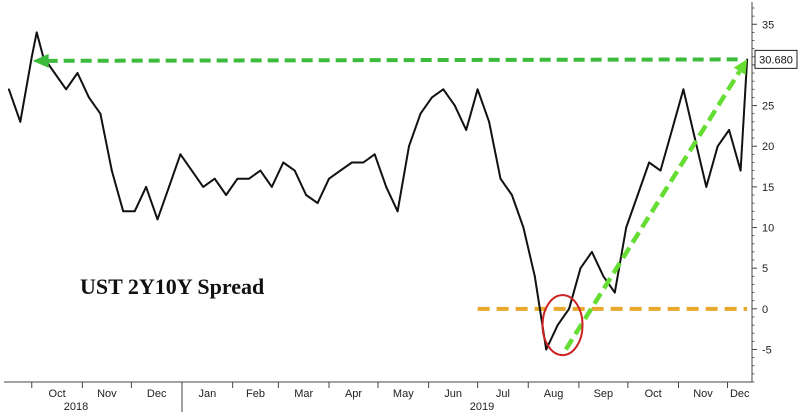 Image resolution: width=800 pixels, height=413 pixels. What do you see at coordinates (172, 286) in the screenshot?
I see `chart-title: UST 2Y10Y Spread` at bounding box center [172, 286].